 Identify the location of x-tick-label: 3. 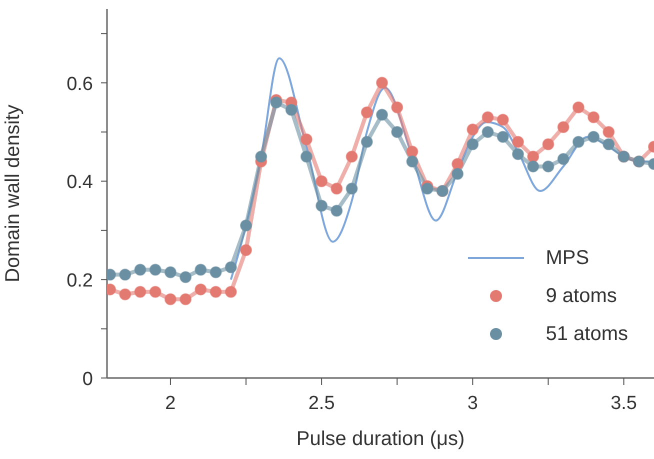
(472, 403).